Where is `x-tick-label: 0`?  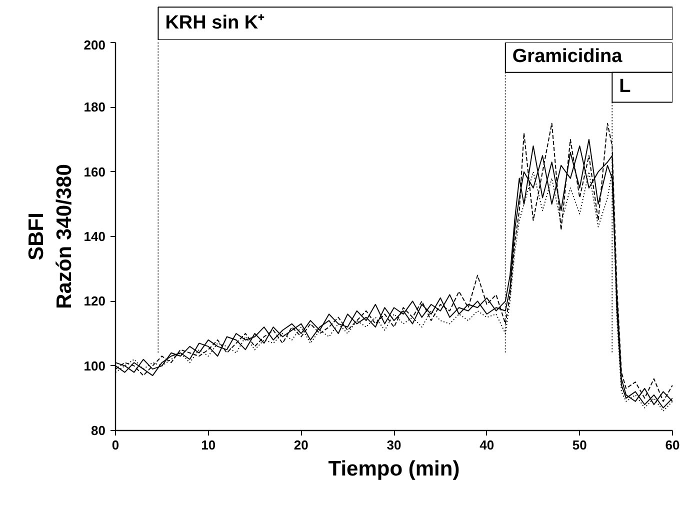 x-tick-label: 0 is located at coordinates (116, 445).